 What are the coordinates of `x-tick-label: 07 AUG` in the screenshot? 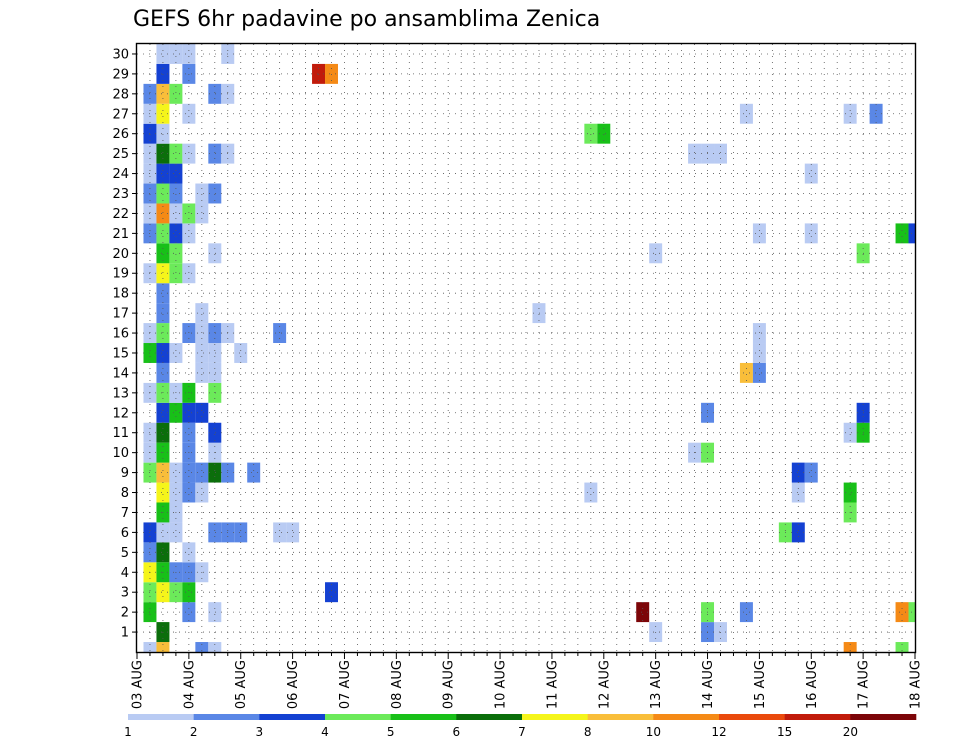 It's located at (345, 684).